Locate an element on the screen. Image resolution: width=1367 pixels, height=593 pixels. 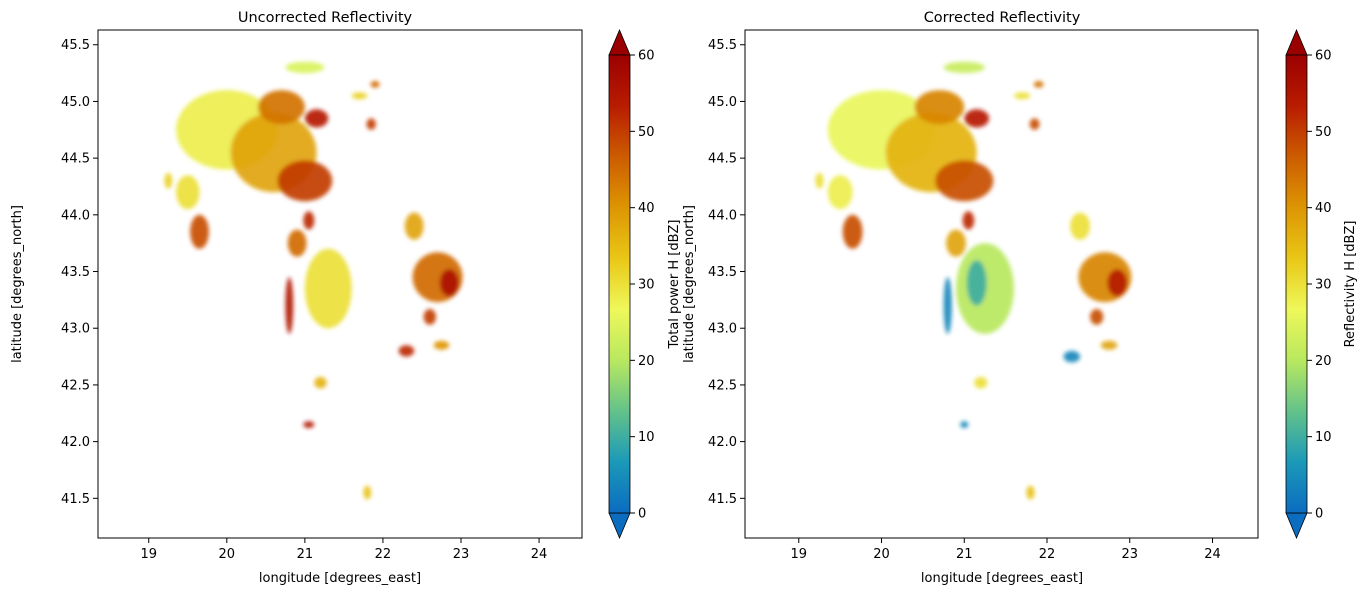
chart-title: Corrected Reflectivity is located at coordinates (1002, 18).